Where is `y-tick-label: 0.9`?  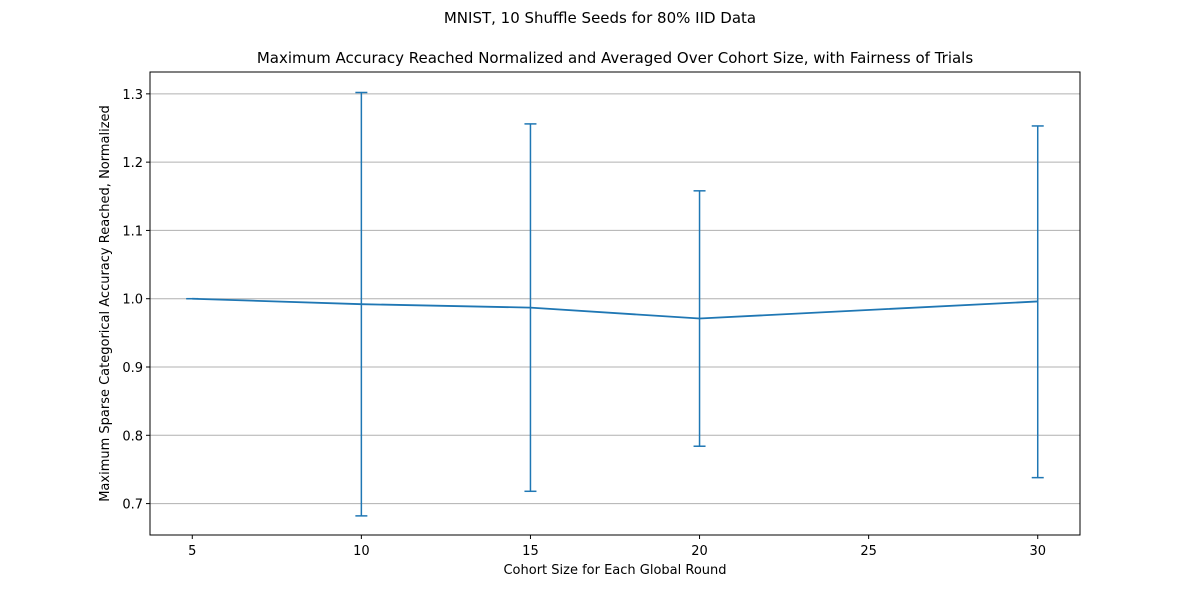
y-tick-label: 0.9 is located at coordinates (132, 368).